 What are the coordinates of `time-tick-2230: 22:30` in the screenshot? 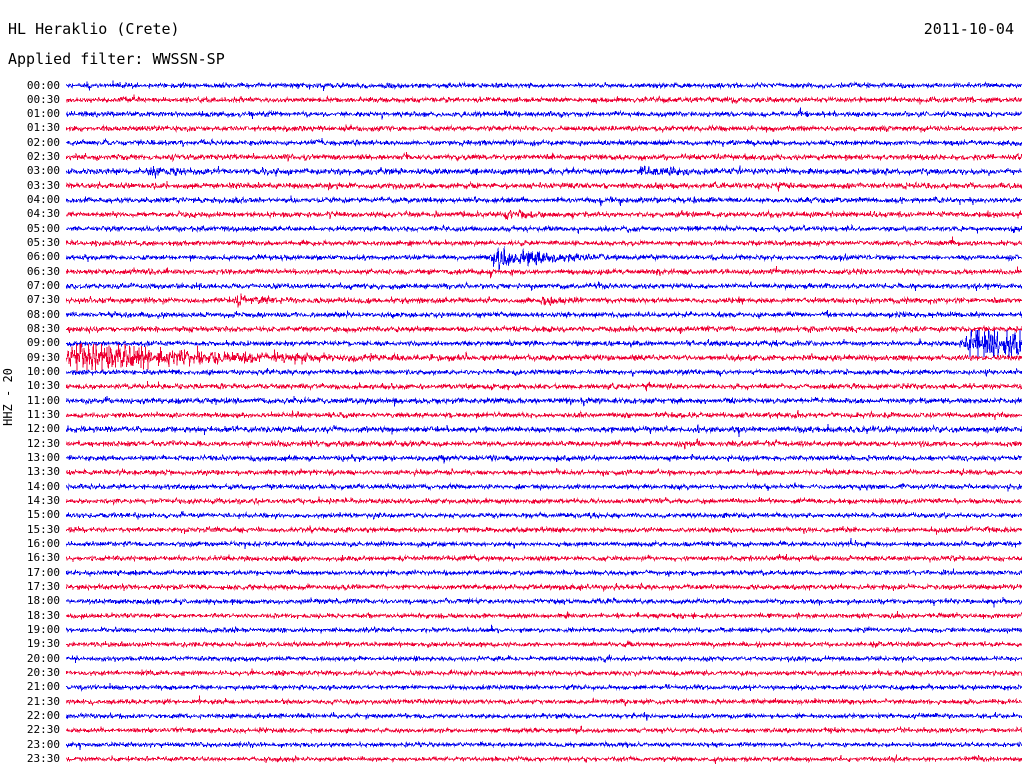 It's located at (43, 730).